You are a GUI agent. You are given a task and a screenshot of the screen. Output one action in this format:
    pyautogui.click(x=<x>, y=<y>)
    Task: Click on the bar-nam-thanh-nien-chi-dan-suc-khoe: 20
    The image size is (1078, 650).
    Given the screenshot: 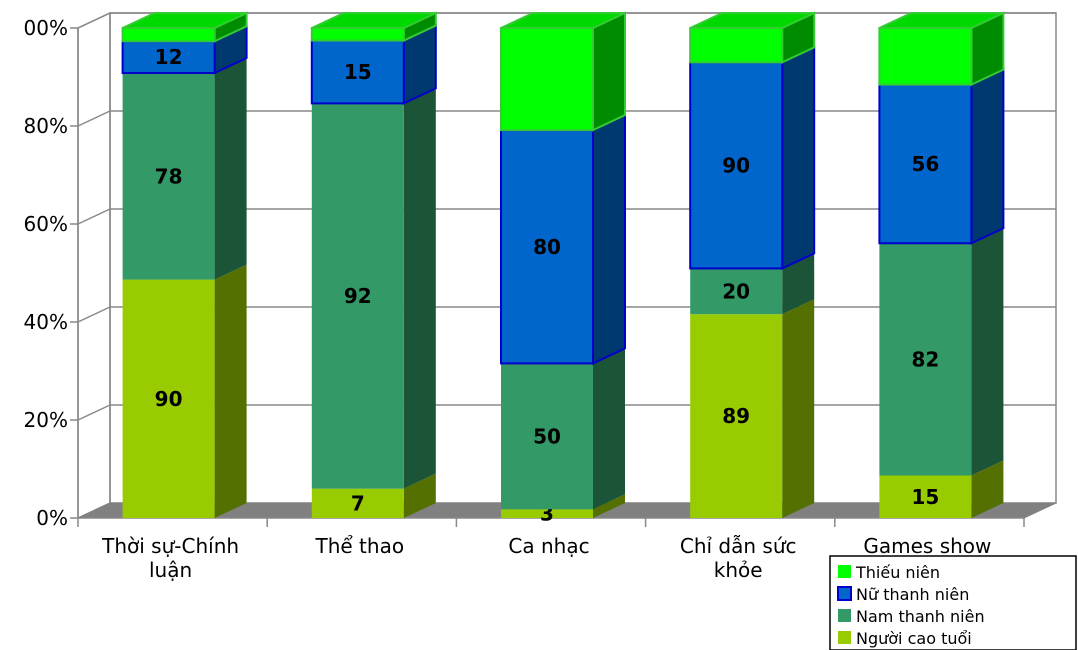 What is the action you would take?
    pyautogui.click(x=752, y=284)
    